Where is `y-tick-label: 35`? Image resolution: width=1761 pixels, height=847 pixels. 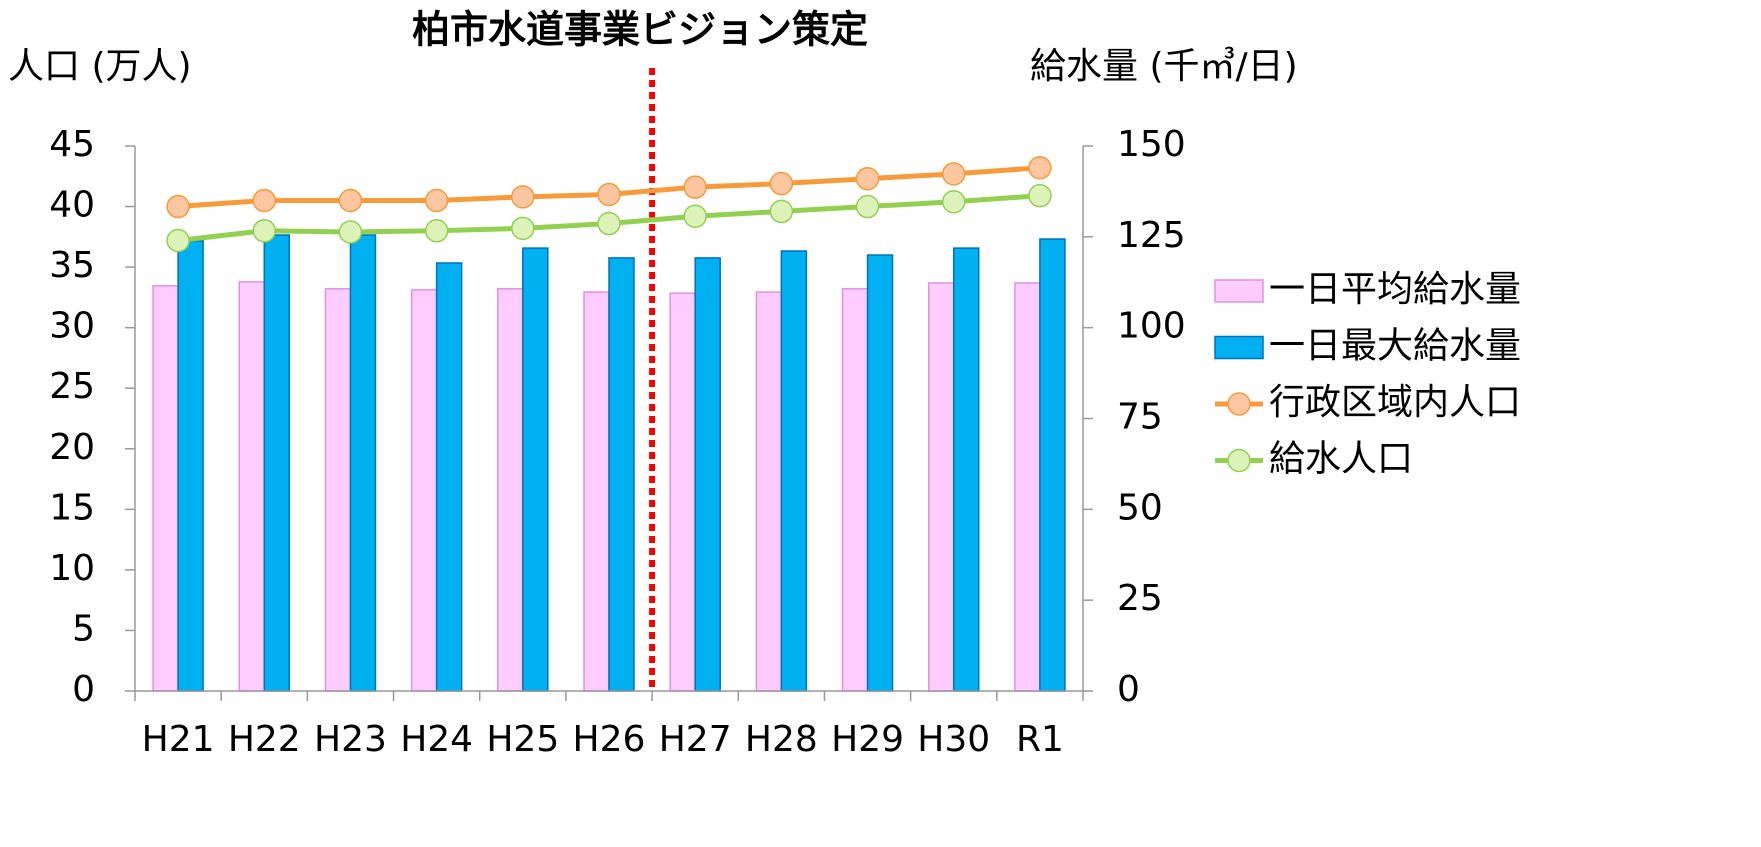
y-tick-label: 35 is located at coordinates (72, 265).